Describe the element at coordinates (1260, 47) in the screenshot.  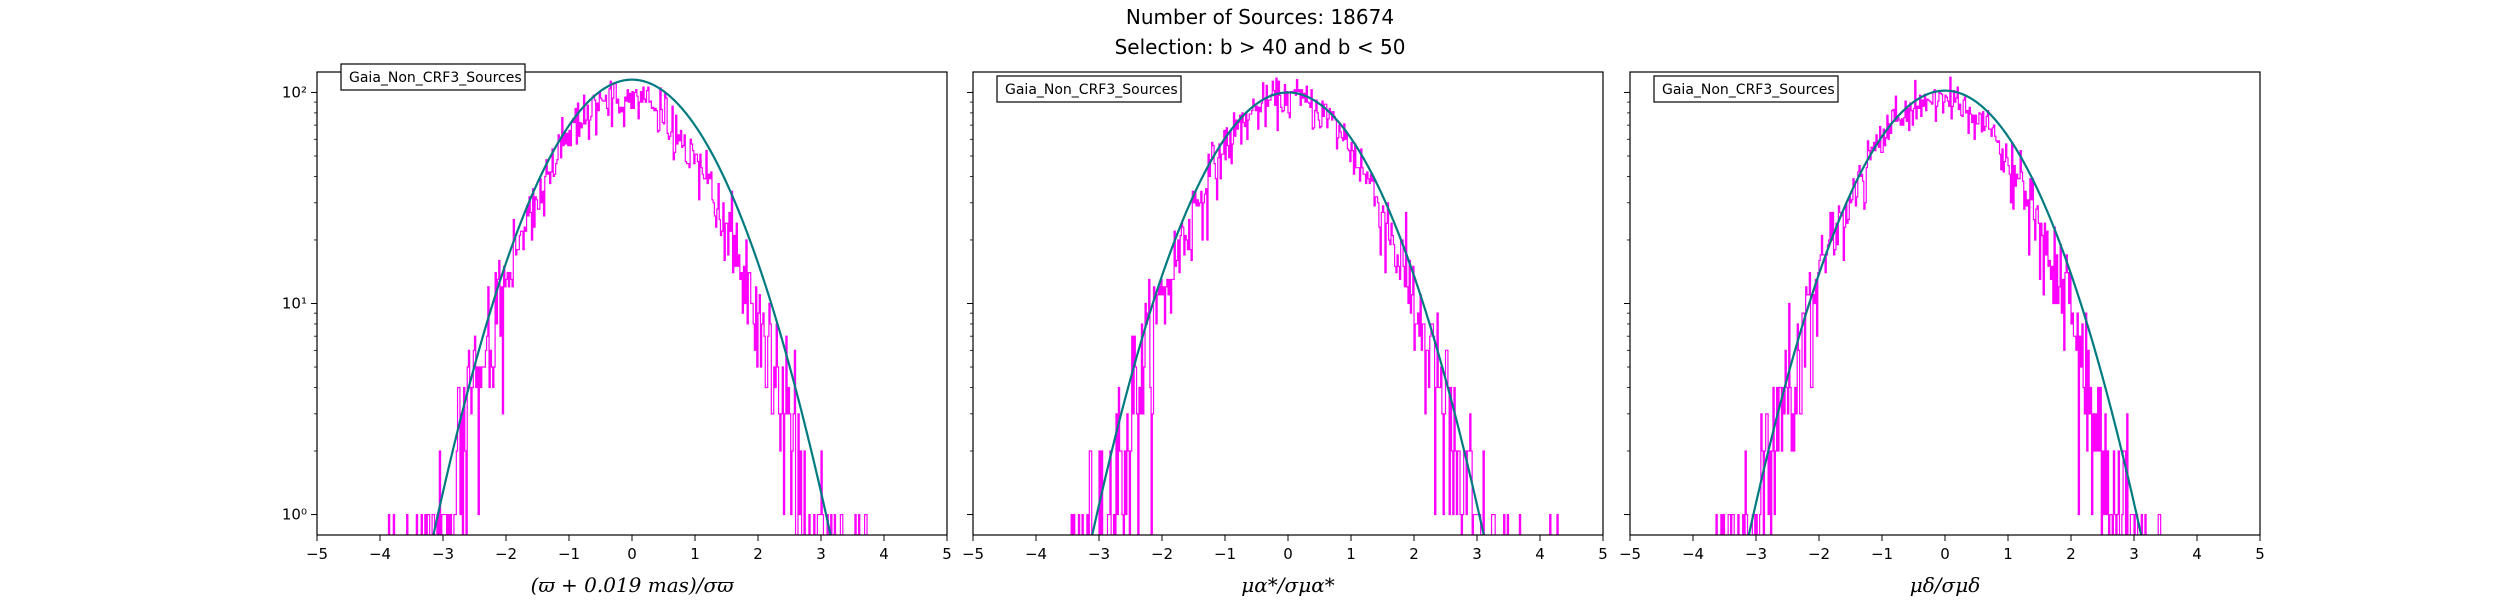
I see `figure-subtitle: Selection: b > 40 and b < 50` at that location.